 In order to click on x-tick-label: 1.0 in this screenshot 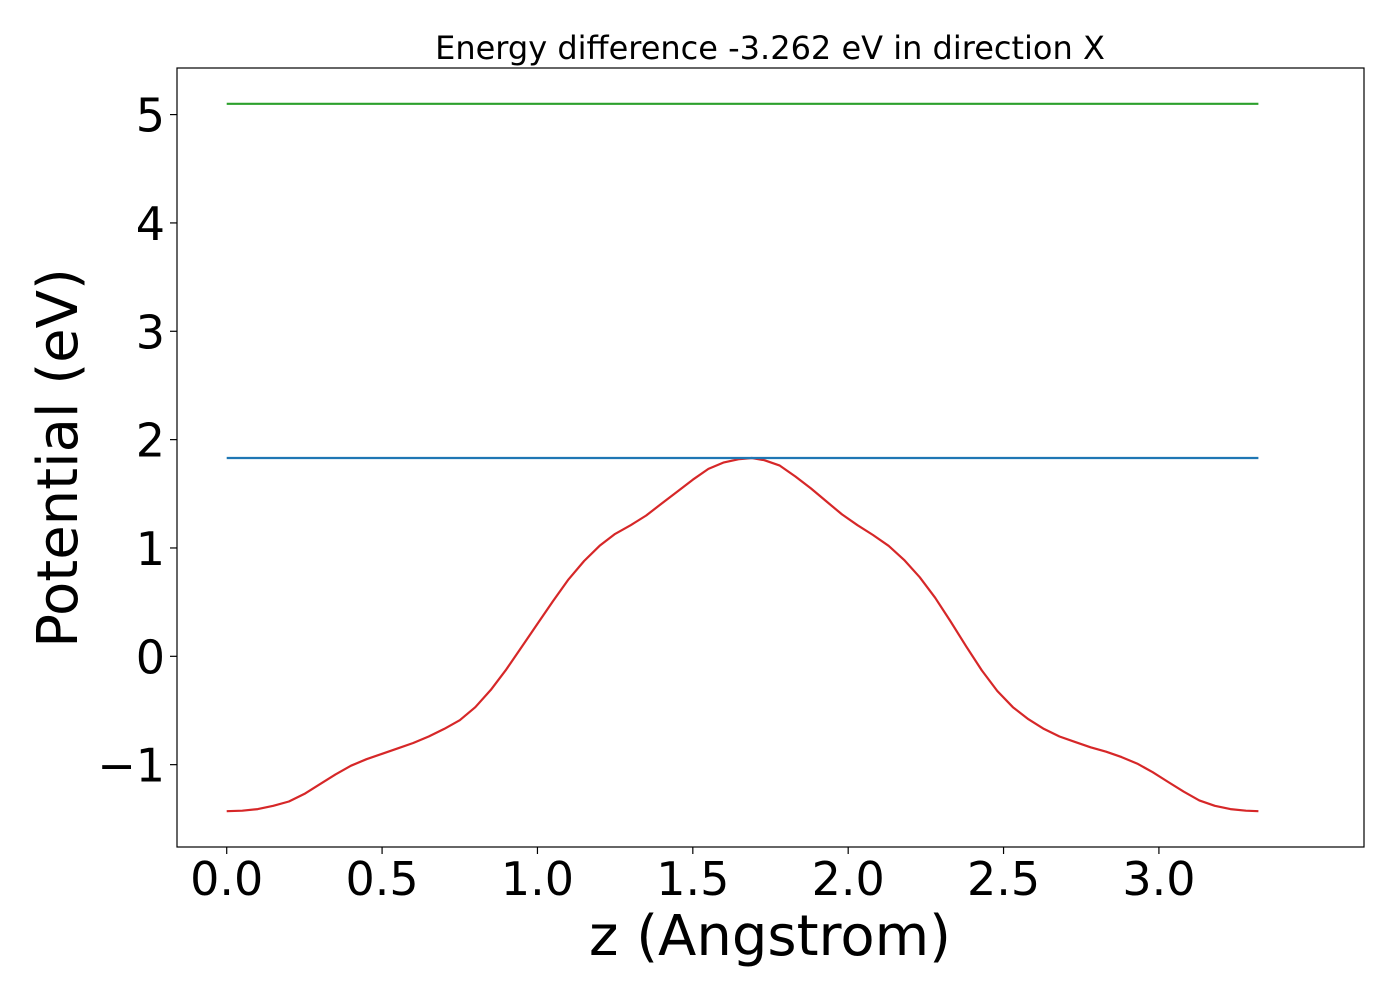, I will do `click(537, 879)`.